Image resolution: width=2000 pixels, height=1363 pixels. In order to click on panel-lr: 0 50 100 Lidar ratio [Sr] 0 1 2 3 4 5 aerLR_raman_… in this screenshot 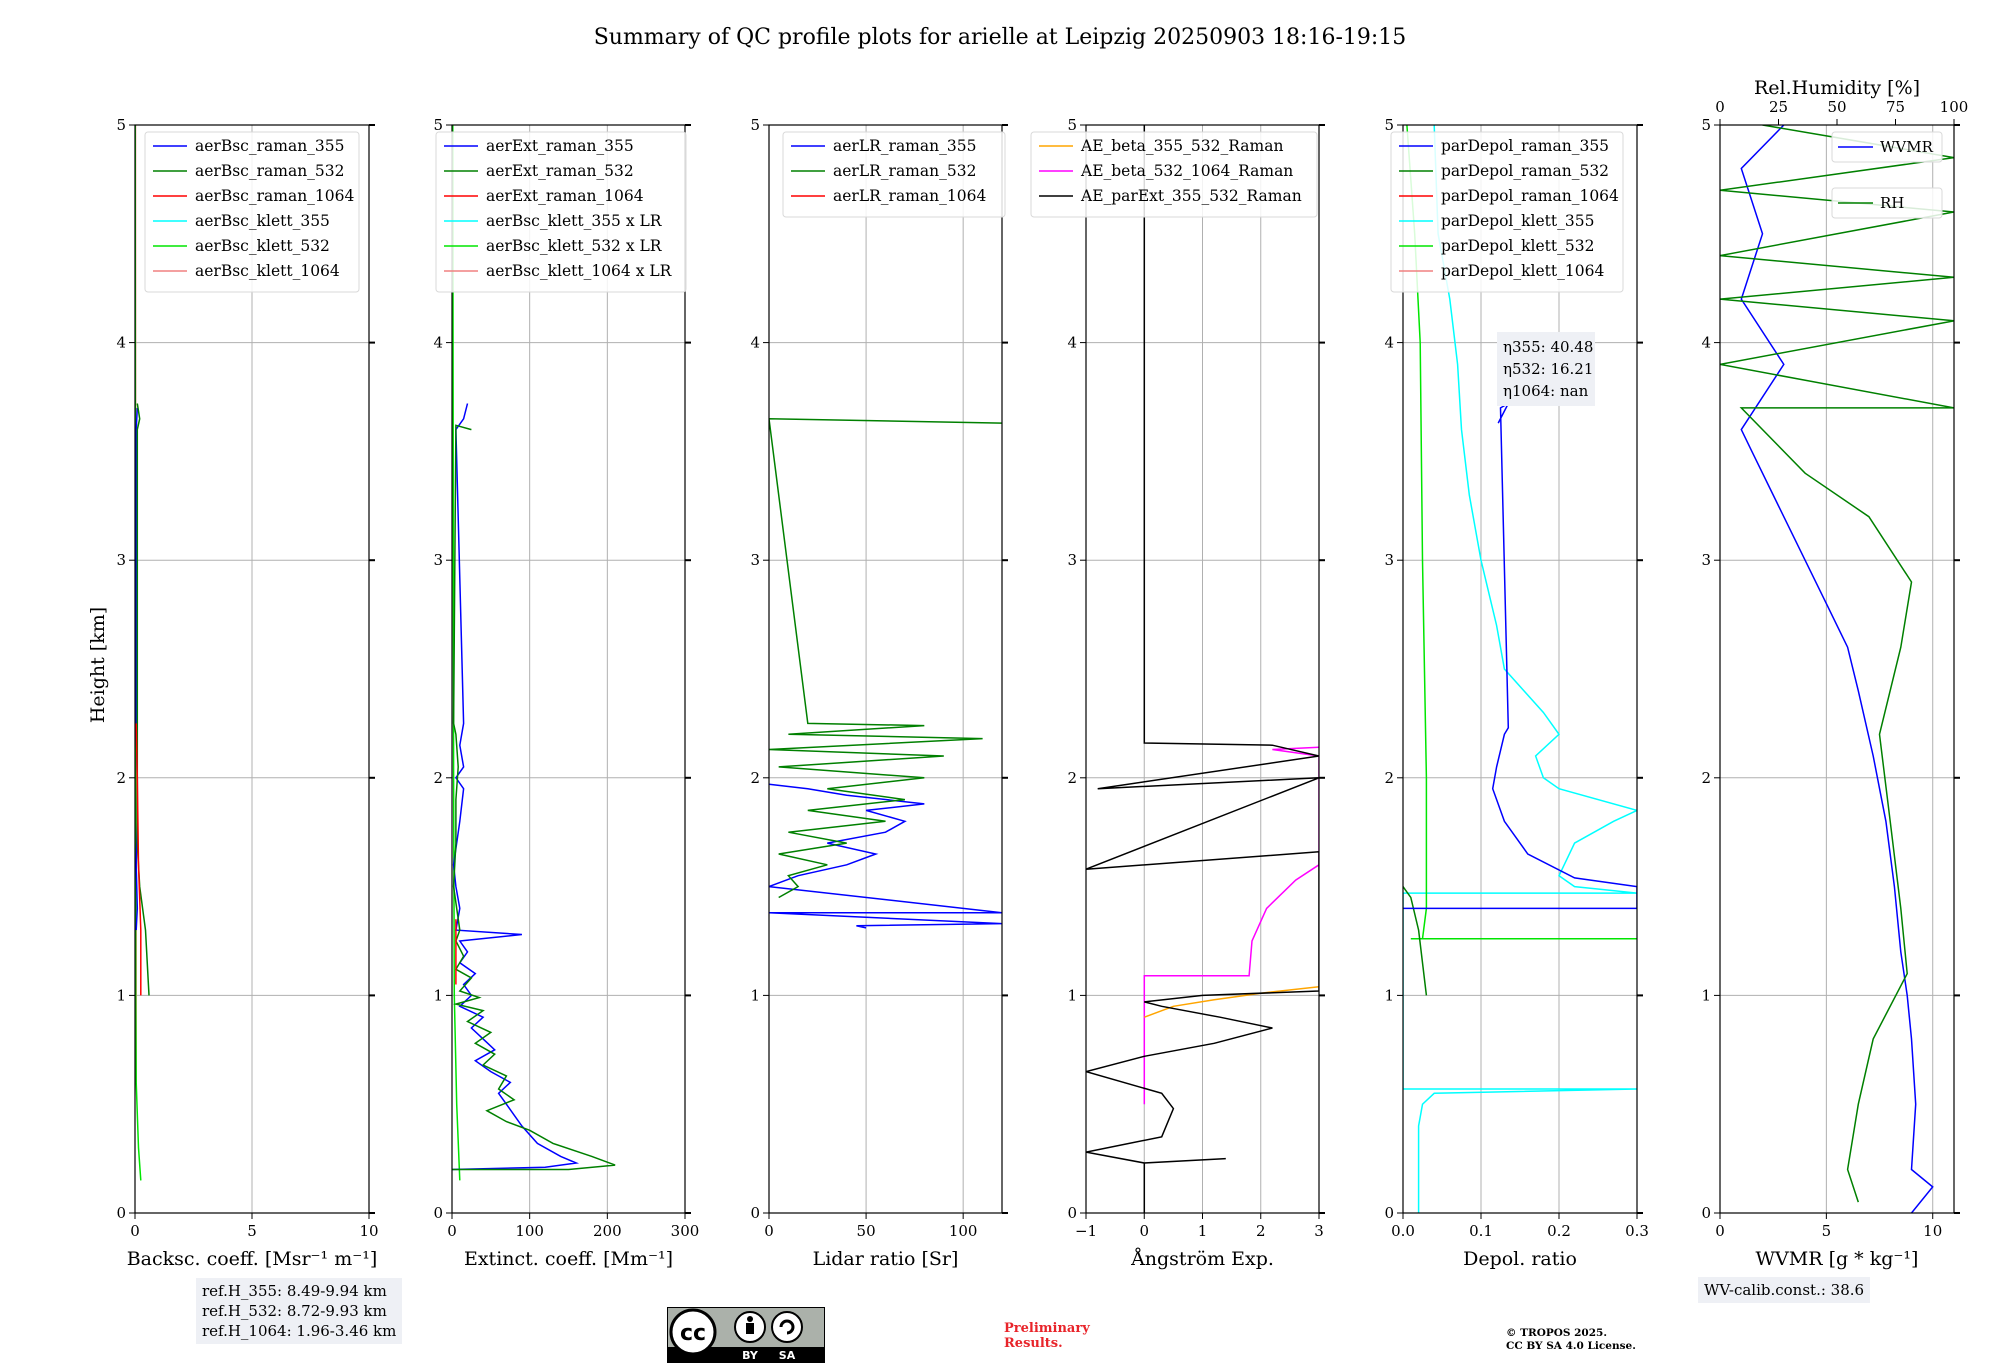, I will do `click(879, 693)`.